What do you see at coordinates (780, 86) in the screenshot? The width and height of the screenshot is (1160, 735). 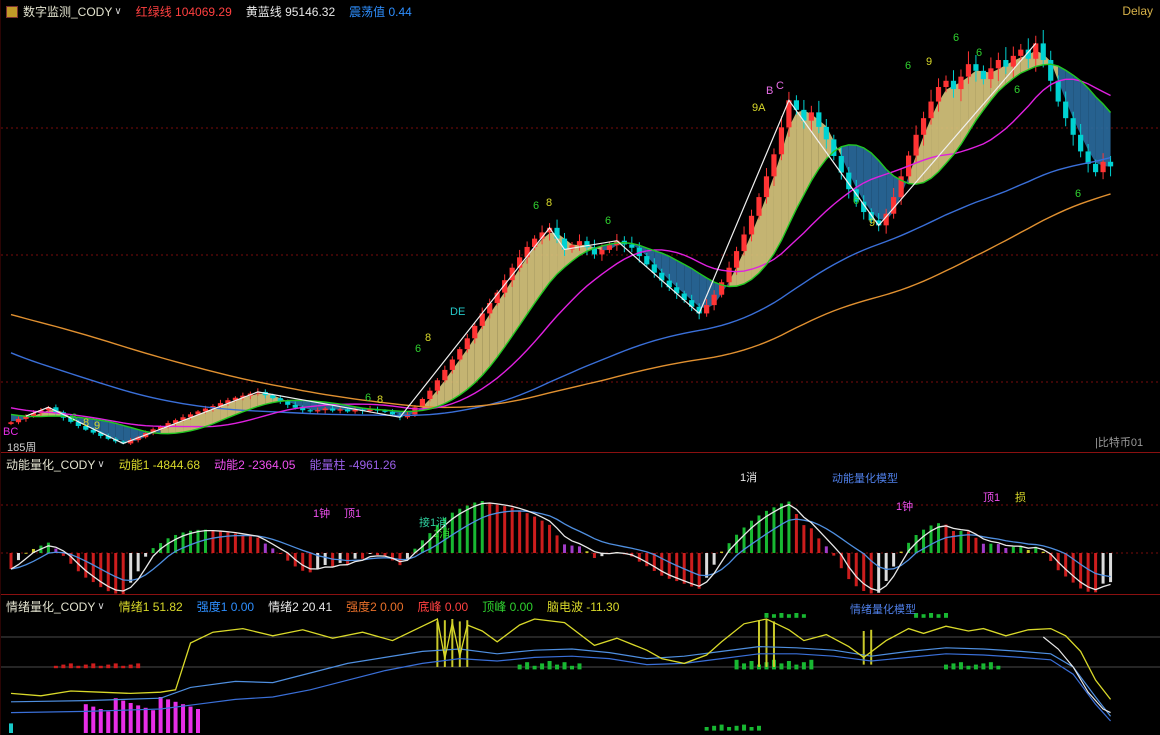 I see `svg-text: C` at bounding box center [780, 86].